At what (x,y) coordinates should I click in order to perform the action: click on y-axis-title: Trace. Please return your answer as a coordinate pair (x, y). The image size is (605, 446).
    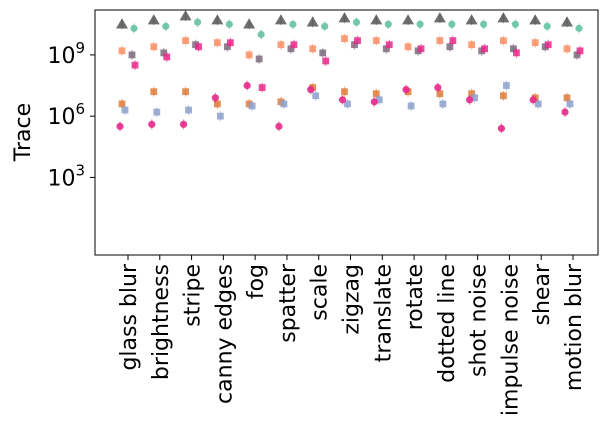
    Looking at the image, I should click on (23, 132).